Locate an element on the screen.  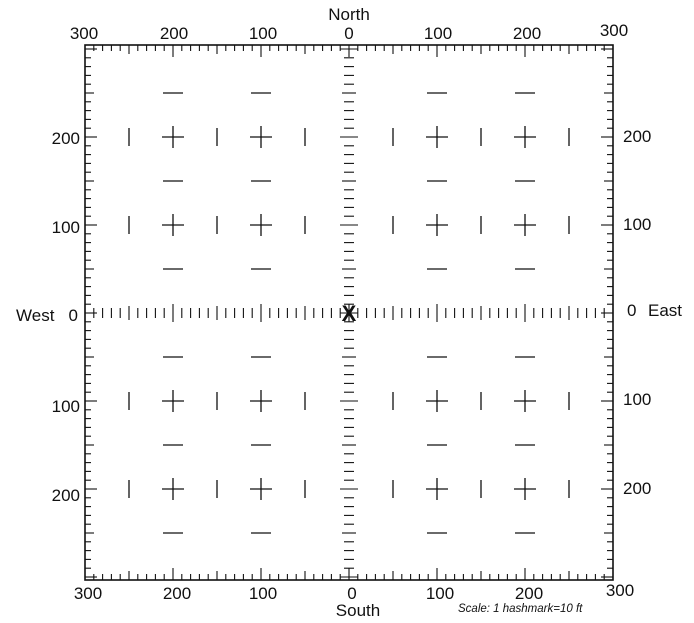
left-label-0: 0 is located at coordinates (73, 315).